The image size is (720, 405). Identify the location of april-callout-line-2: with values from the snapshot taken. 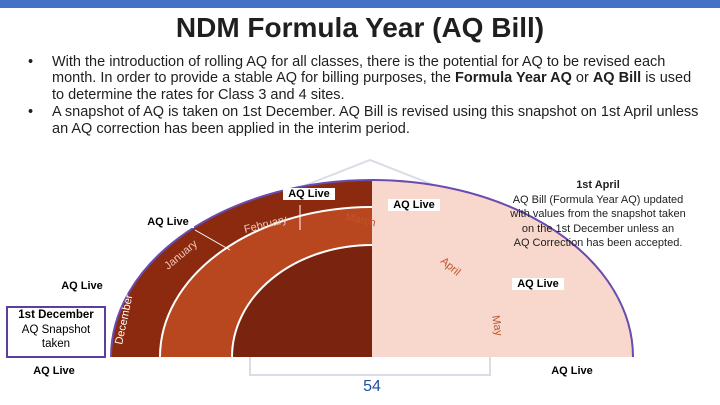
(598, 214).